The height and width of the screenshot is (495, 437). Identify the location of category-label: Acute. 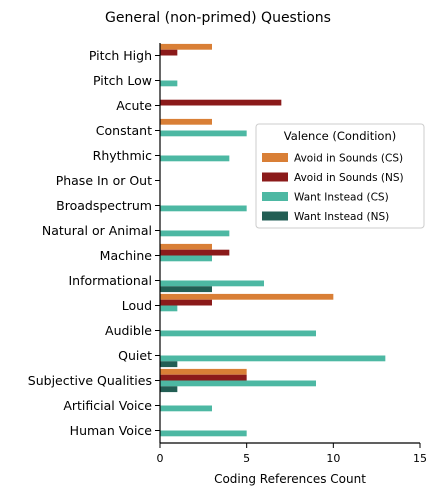
(134, 105).